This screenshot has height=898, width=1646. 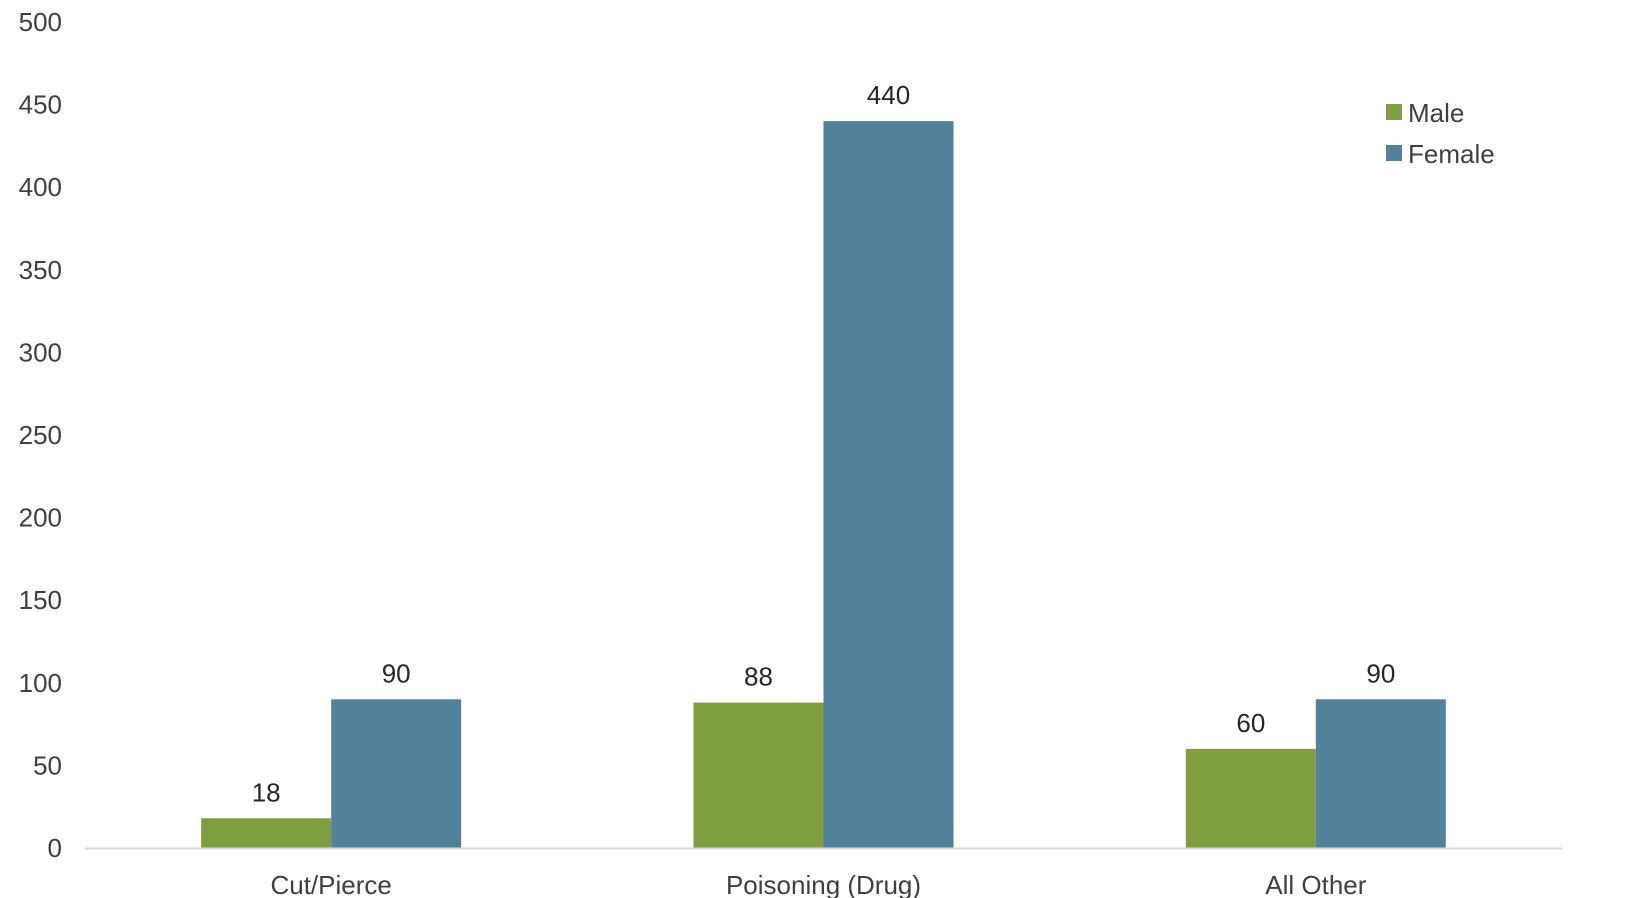 I want to click on x-category-label: Poisoning (Drug), so click(x=823, y=884).